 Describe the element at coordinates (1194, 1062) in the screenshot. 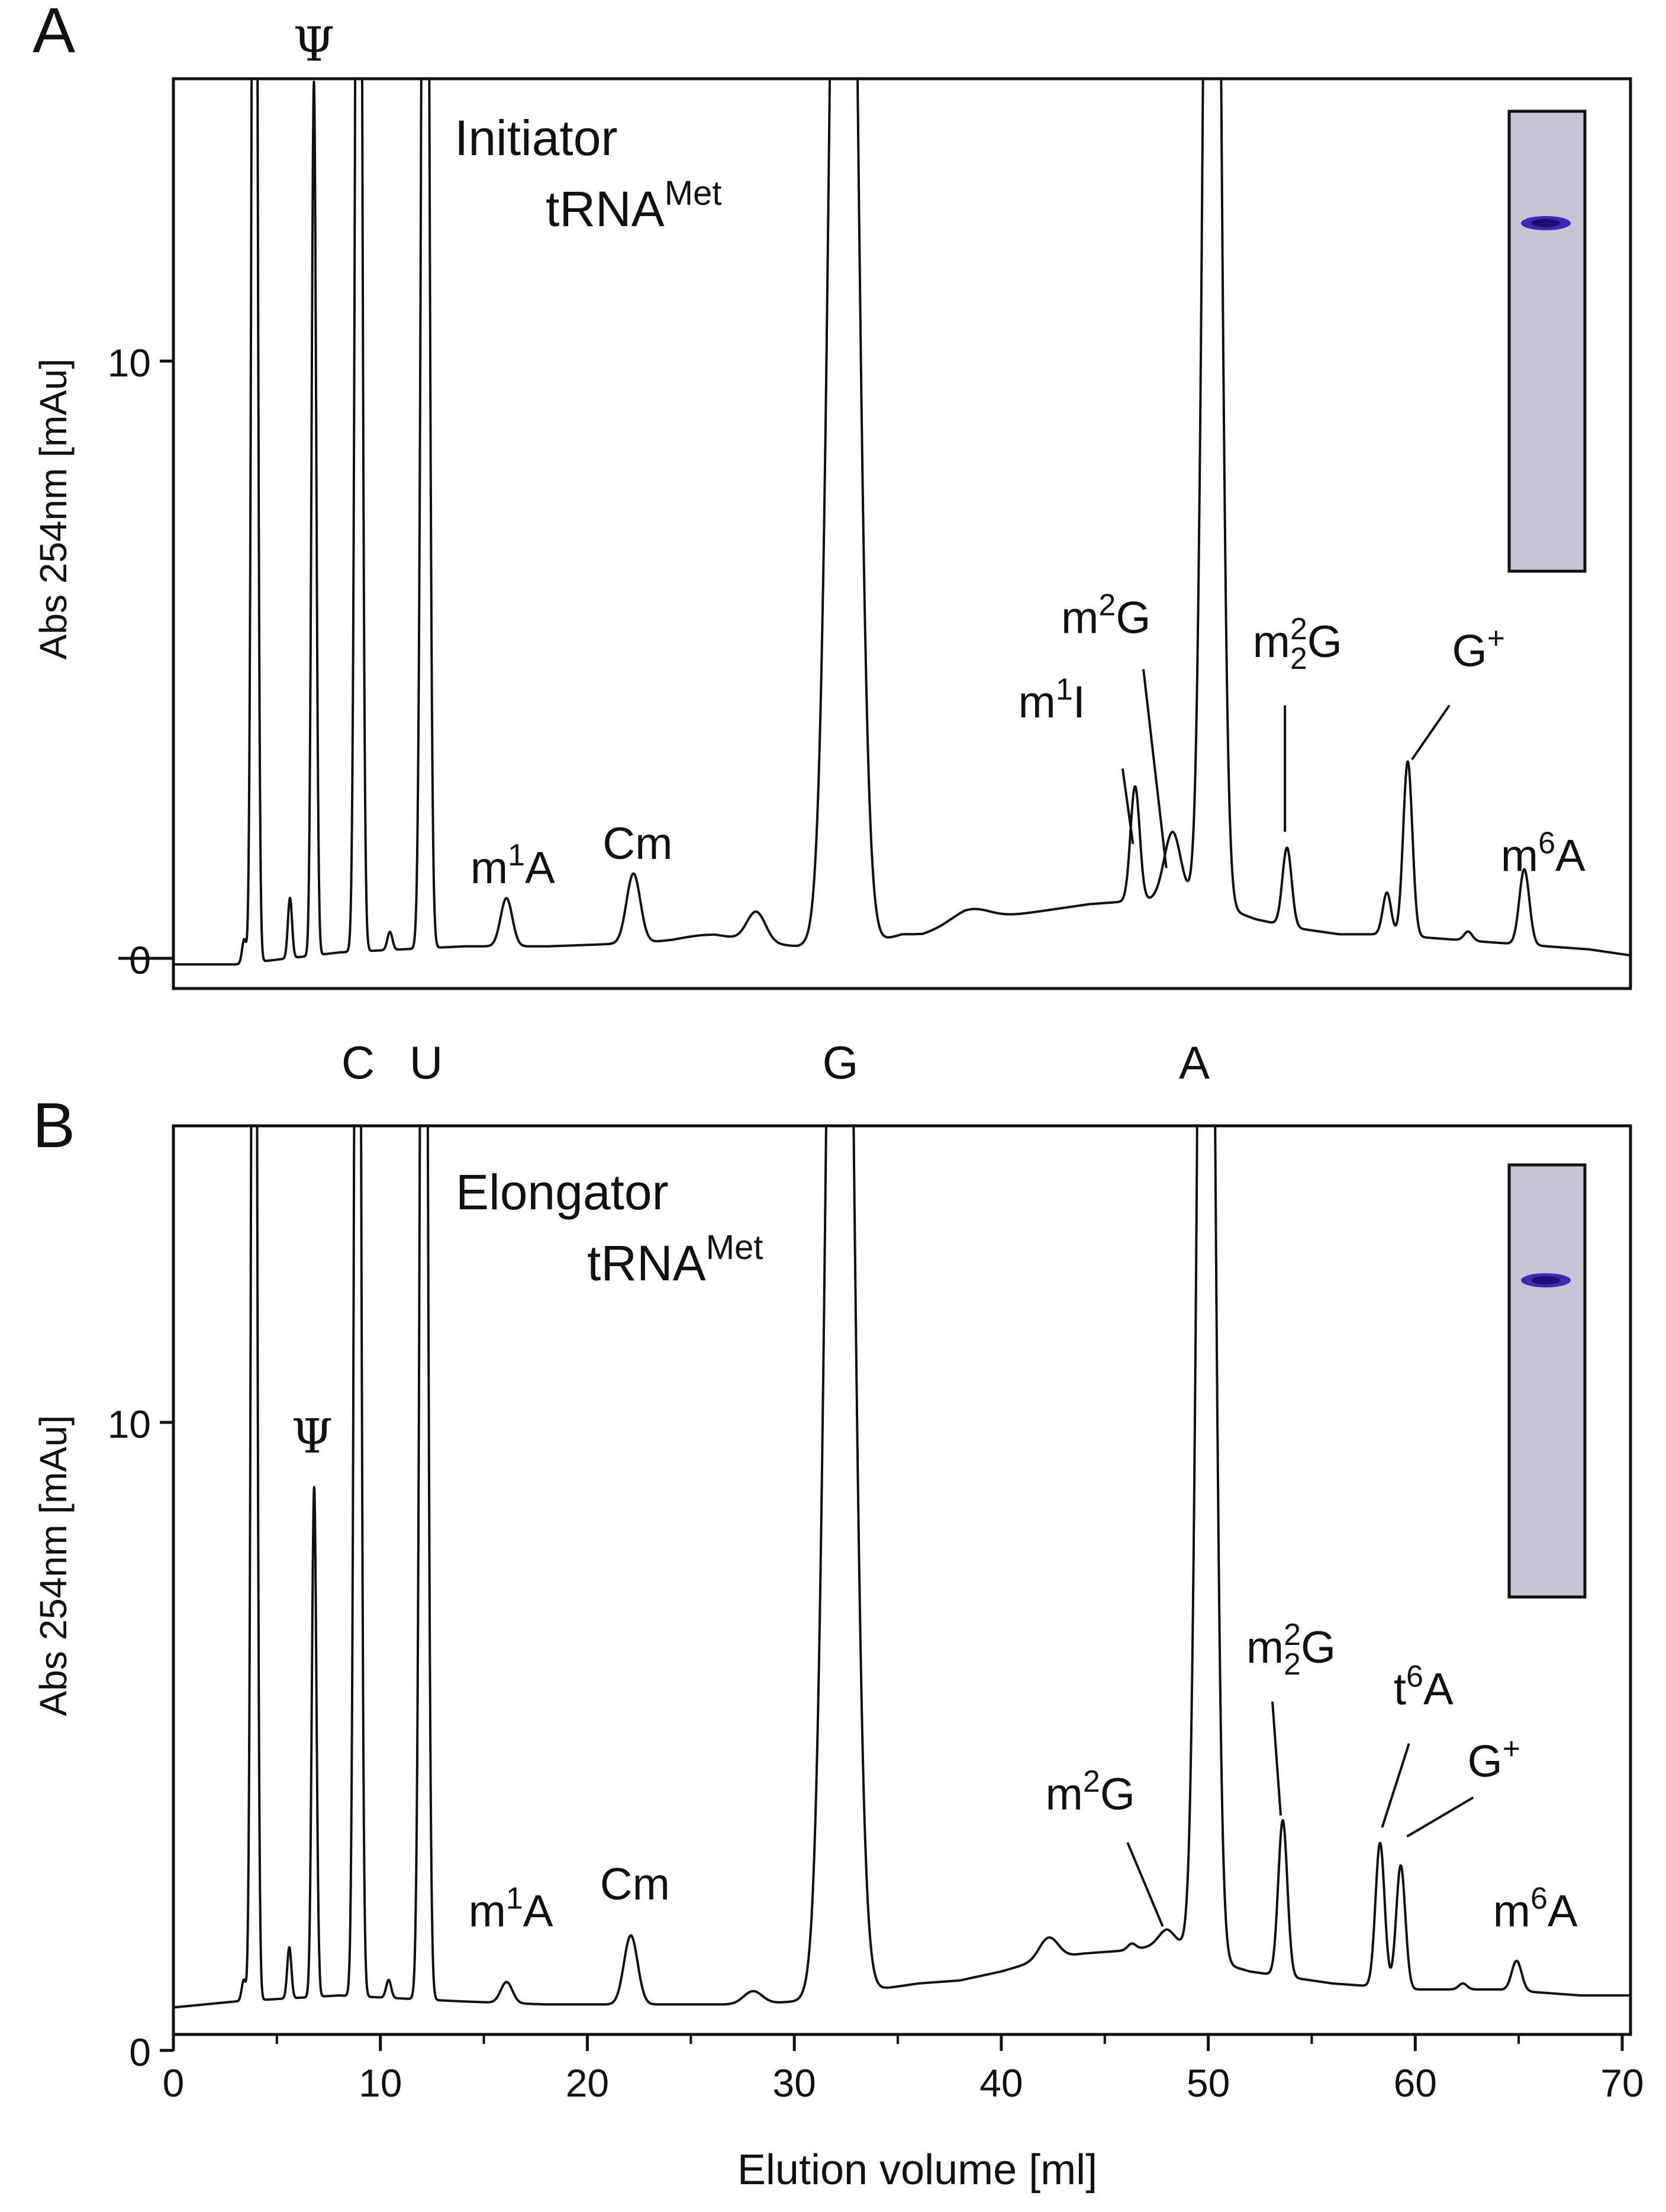

I see `under-axis-label-a: A` at that location.